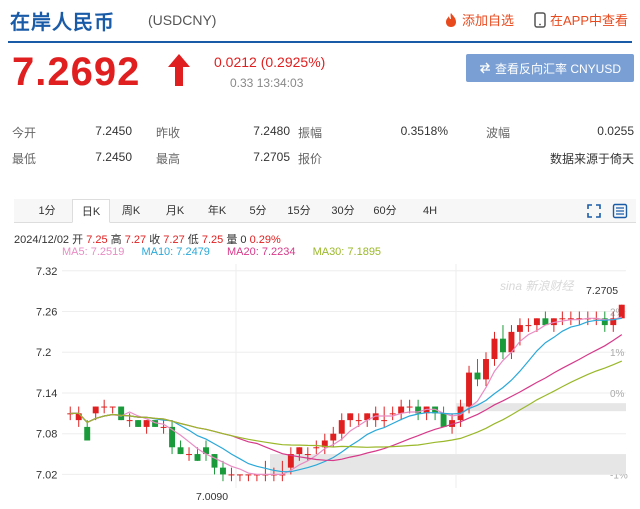 Image resolution: width=640 pixels, height=509 pixels. Describe the element at coordinates (24, 133) in the screenshot. I see `stat-label: 今开` at that location.